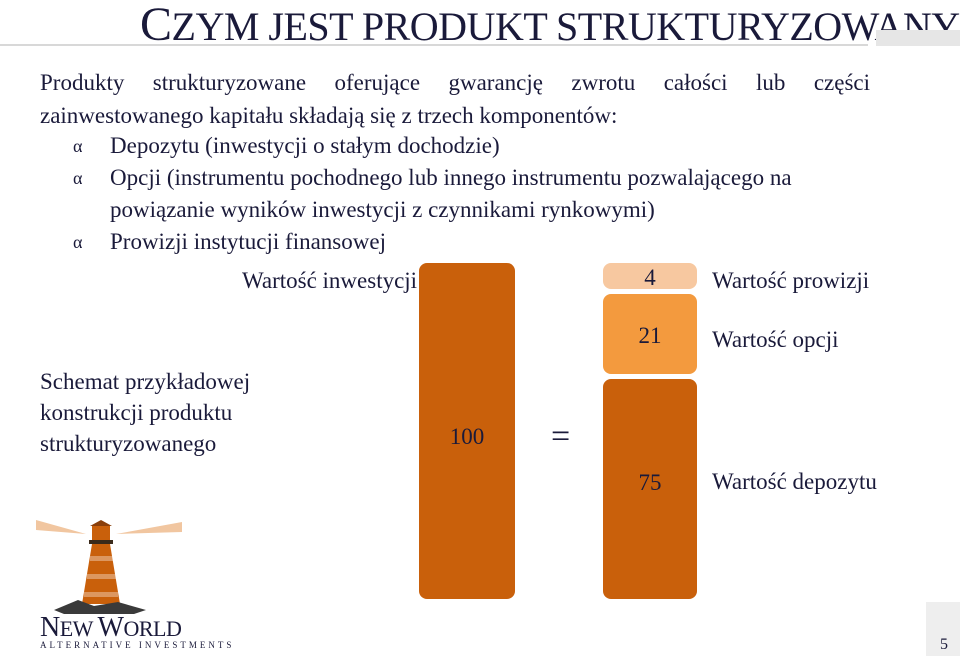  What do you see at coordinates (434, 45) in the screenshot?
I see `title-underline` at bounding box center [434, 45].